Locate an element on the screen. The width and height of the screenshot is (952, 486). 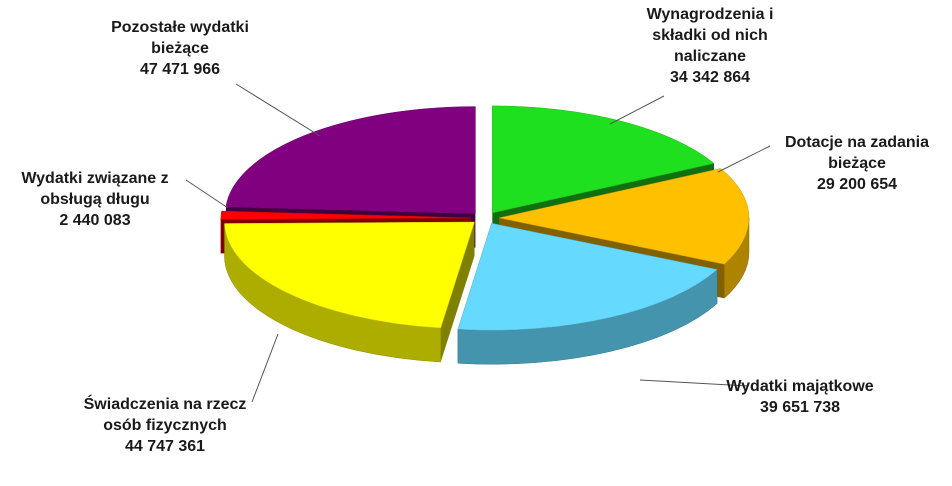
value-label: 29 200 654 is located at coordinates (857, 184).